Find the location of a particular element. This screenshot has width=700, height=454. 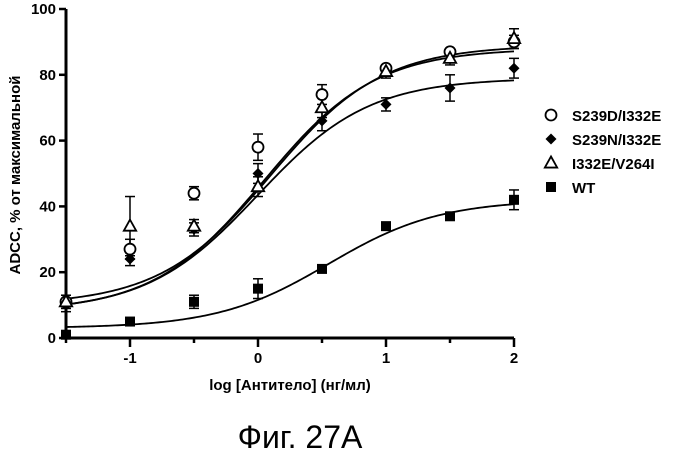

y-tick-label: 80 is located at coordinates (47, 75).